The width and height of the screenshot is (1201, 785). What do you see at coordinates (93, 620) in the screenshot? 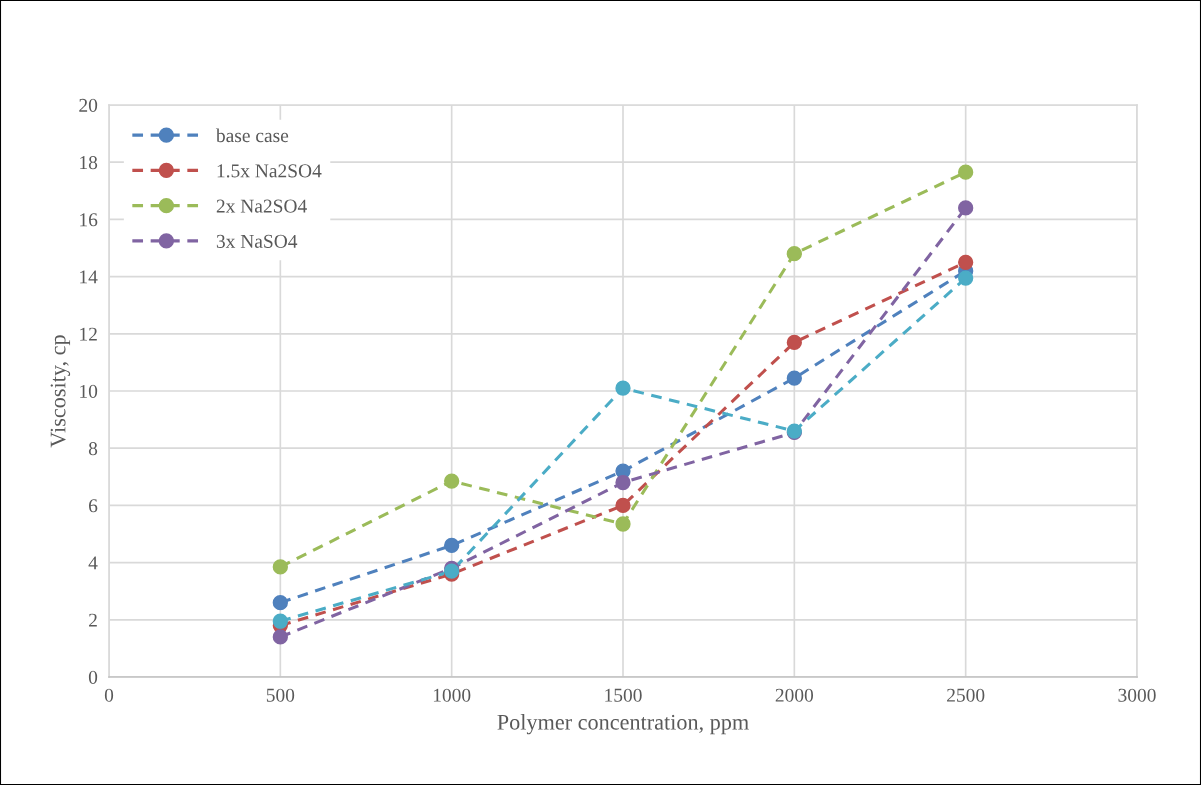
I see `y-tick-label: 2` at bounding box center [93, 620].